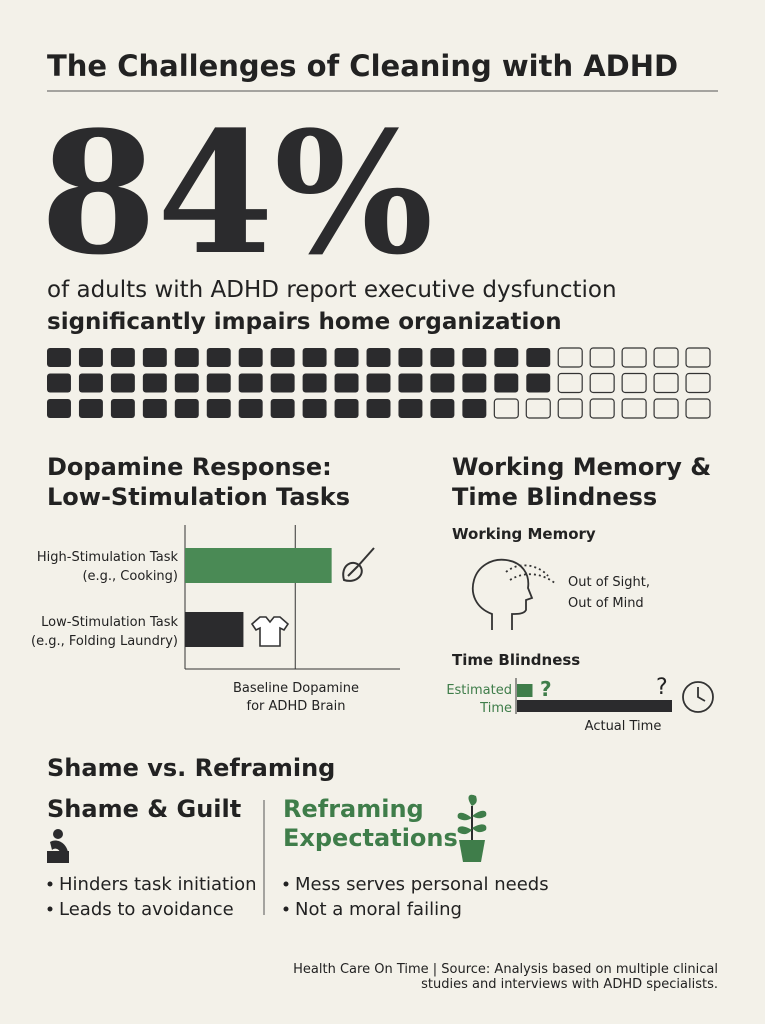  I want to click on memory-label: Out of Sight,, so click(609, 582).